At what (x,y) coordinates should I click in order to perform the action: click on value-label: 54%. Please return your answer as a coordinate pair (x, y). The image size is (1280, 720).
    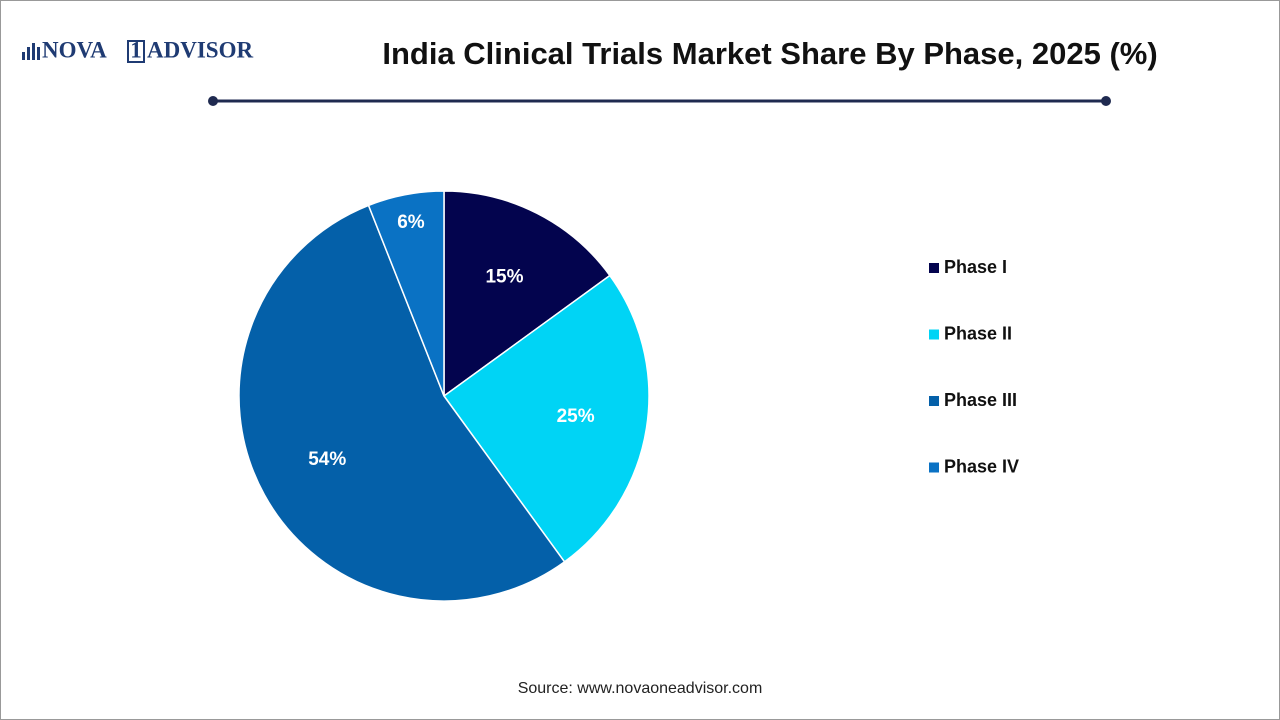
    Looking at the image, I should click on (327, 459).